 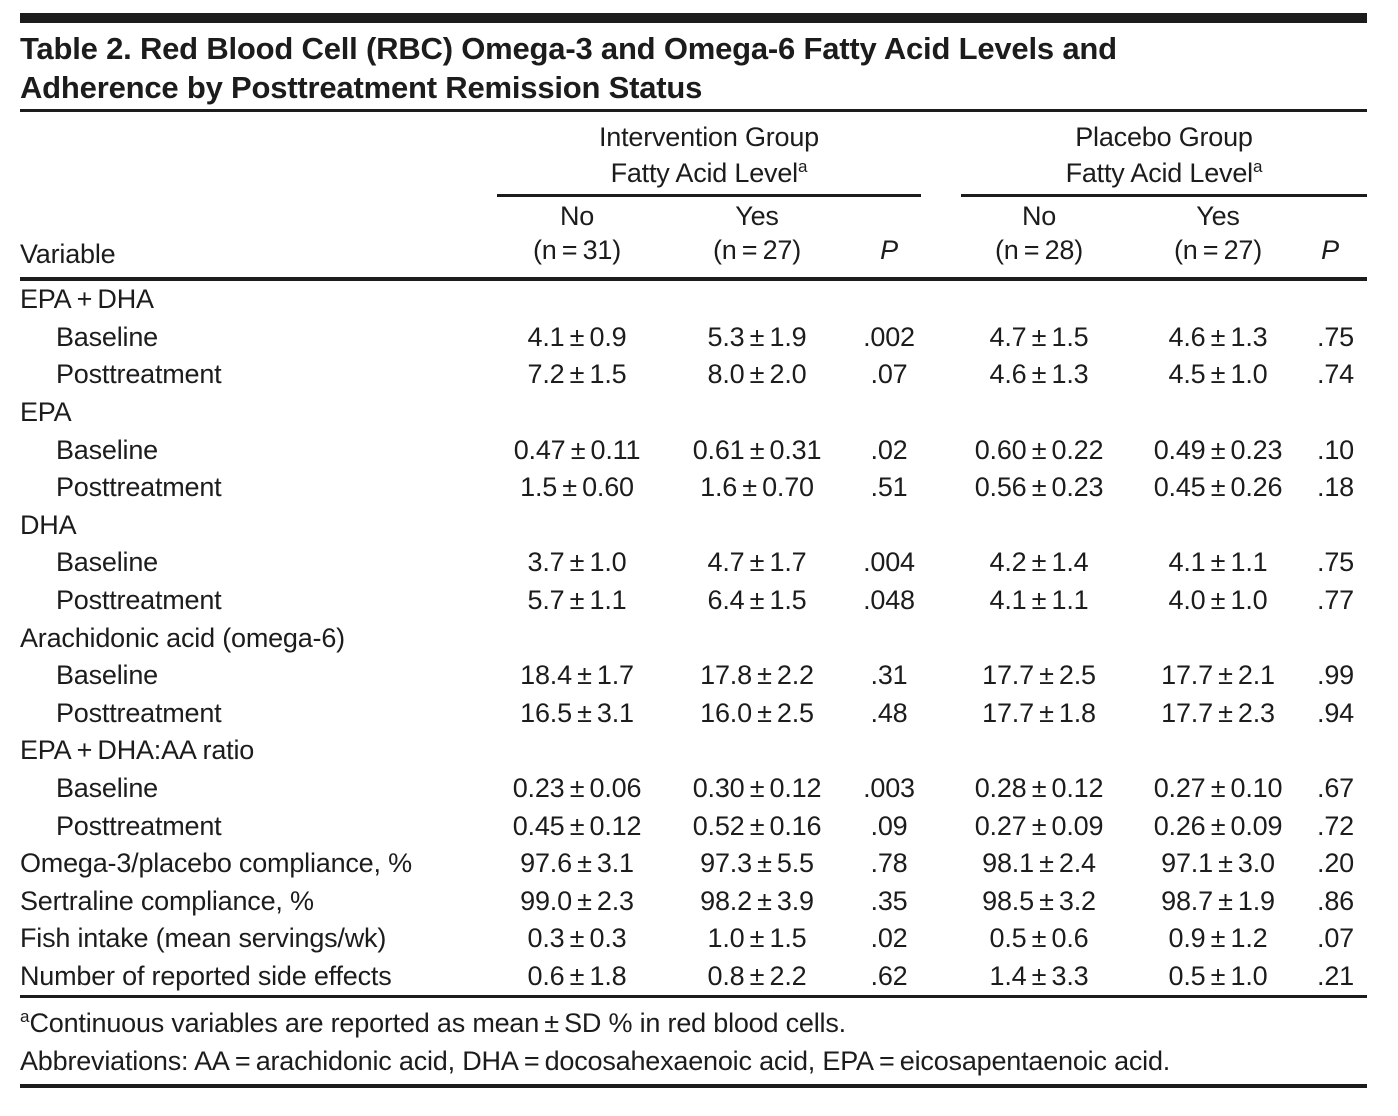 I want to click on placebo-group-line2: Fatty Acid Levela, so click(x=1164, y=172).